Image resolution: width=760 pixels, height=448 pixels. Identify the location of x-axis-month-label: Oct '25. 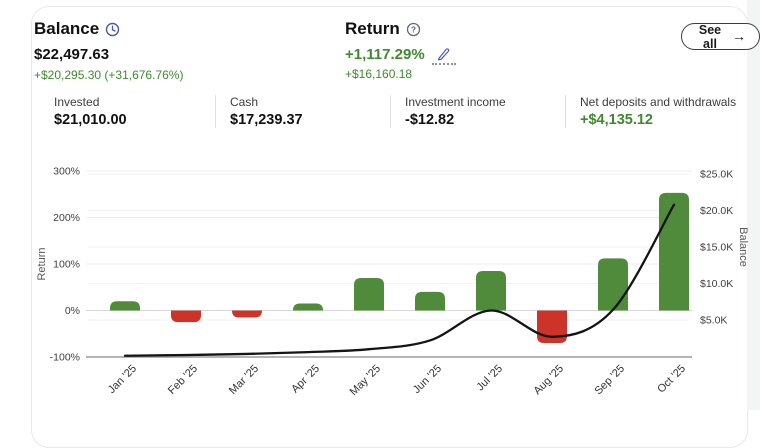
(671, 379).